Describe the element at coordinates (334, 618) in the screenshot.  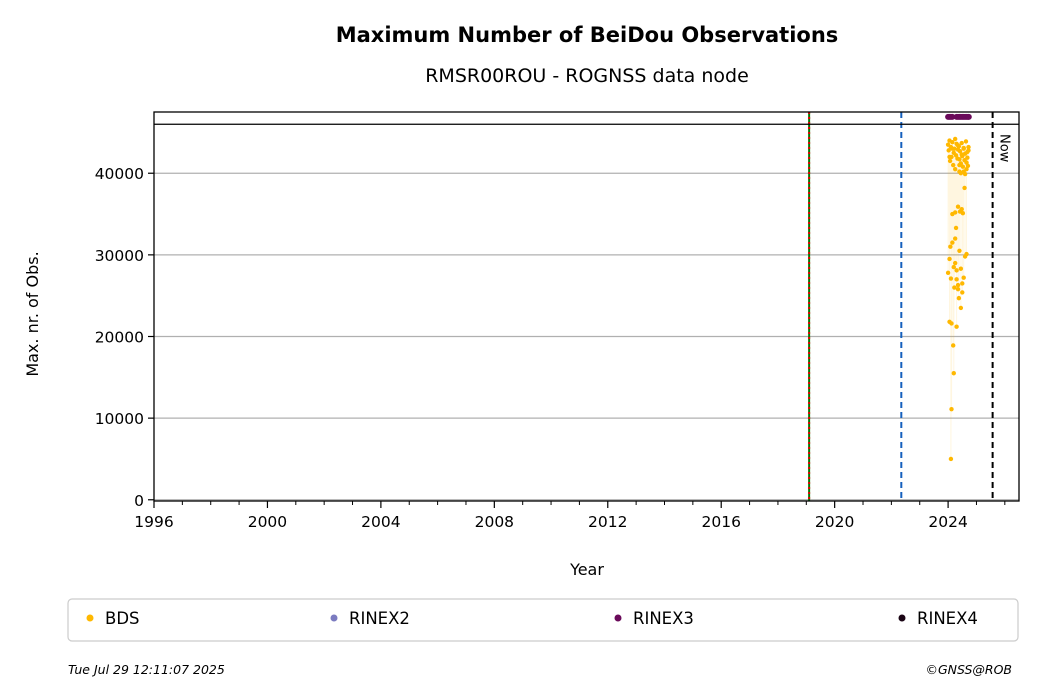
I see `legend-marker-rinex2` at that location.